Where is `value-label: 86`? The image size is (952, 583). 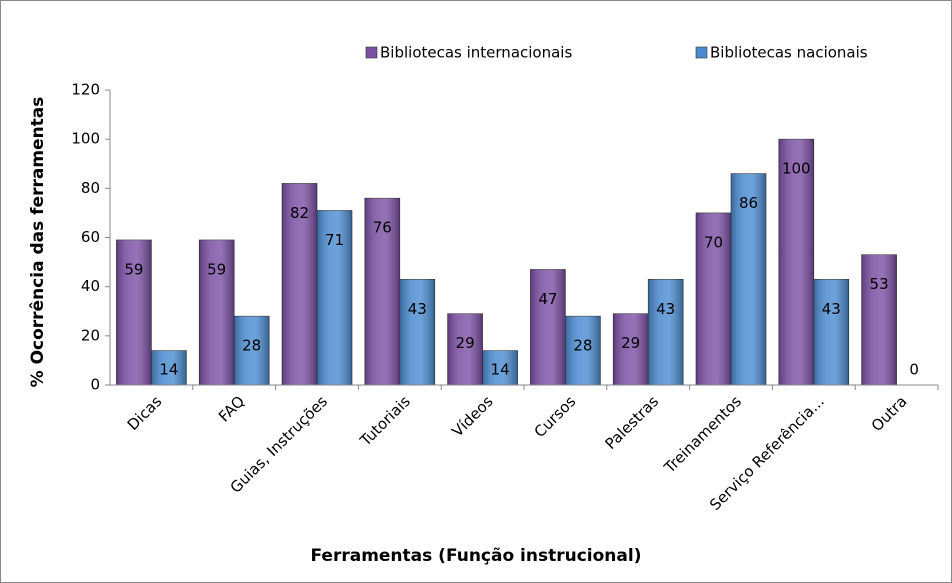 value-label: 86 is located at coordinates (748, 203).